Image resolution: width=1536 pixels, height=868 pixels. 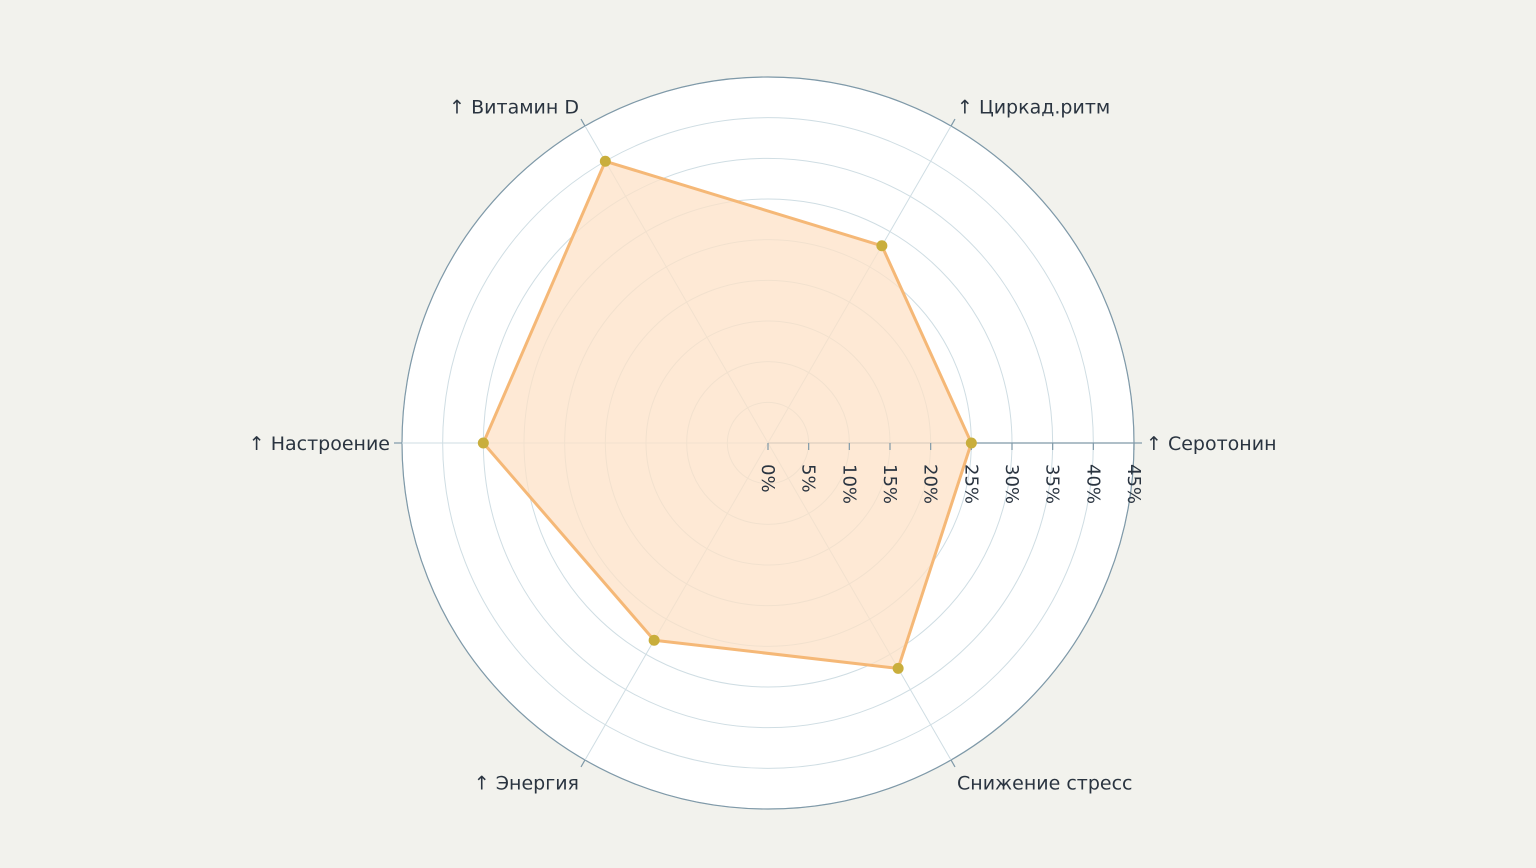 I want to click on radial-tick-label-1: 5%, so click(x=808, y=478).